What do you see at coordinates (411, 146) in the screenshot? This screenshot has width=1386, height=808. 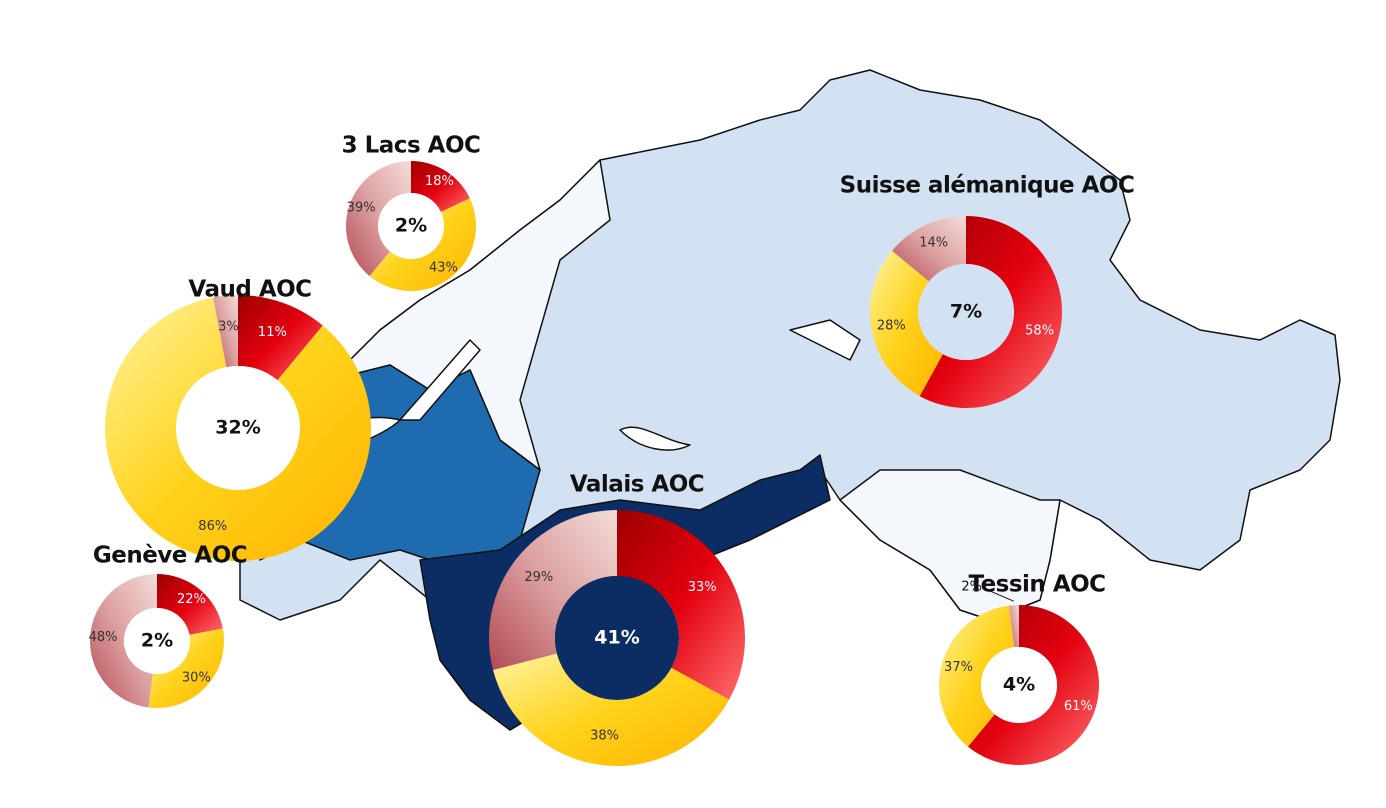 I see `region-title: 3 Lacs AOC` at bounding box center [411, 146].